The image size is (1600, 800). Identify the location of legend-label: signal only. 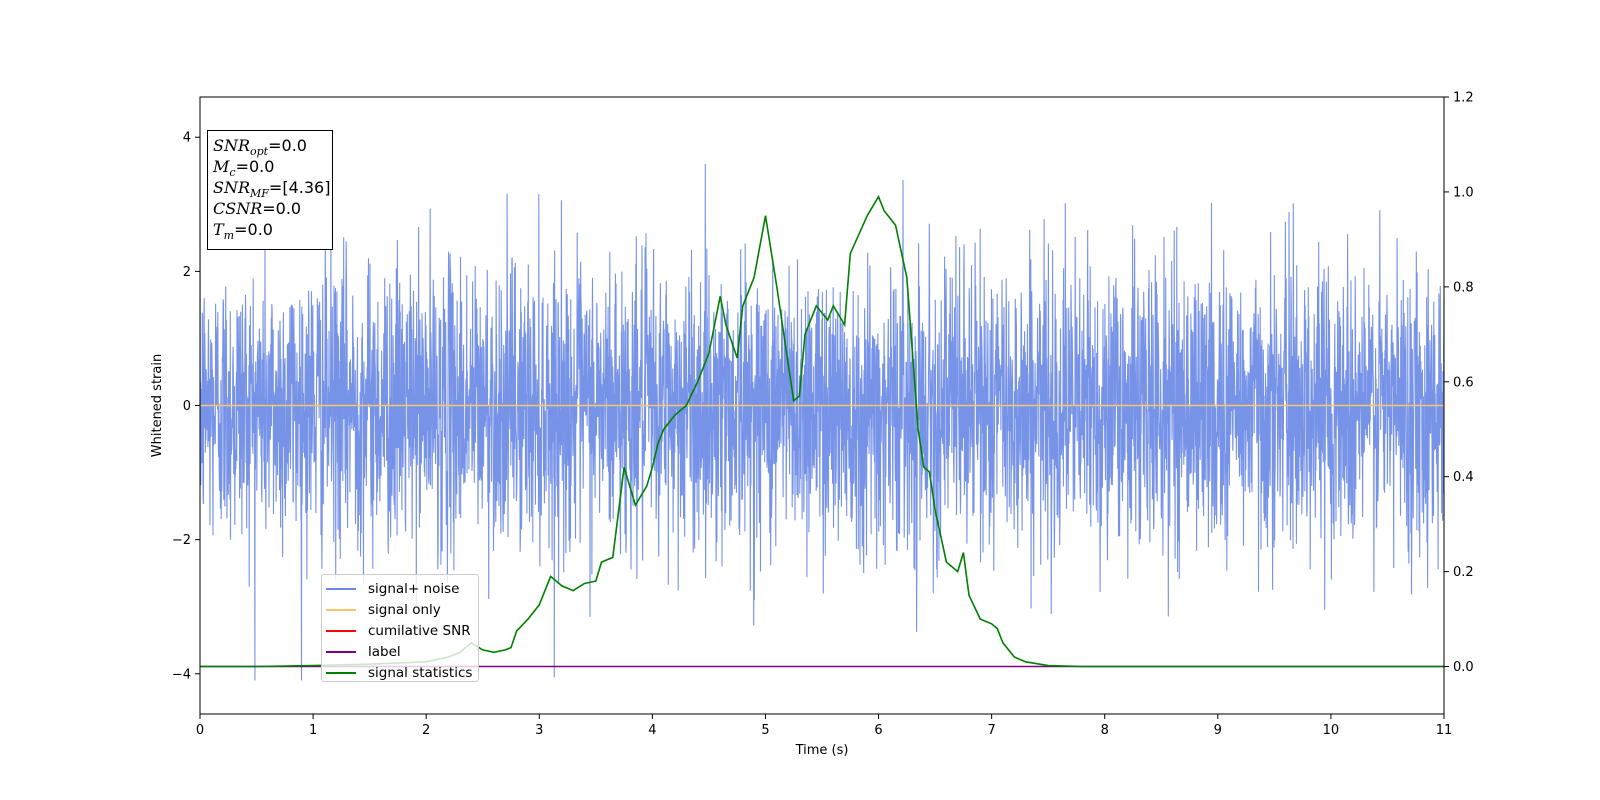
(404, 609).